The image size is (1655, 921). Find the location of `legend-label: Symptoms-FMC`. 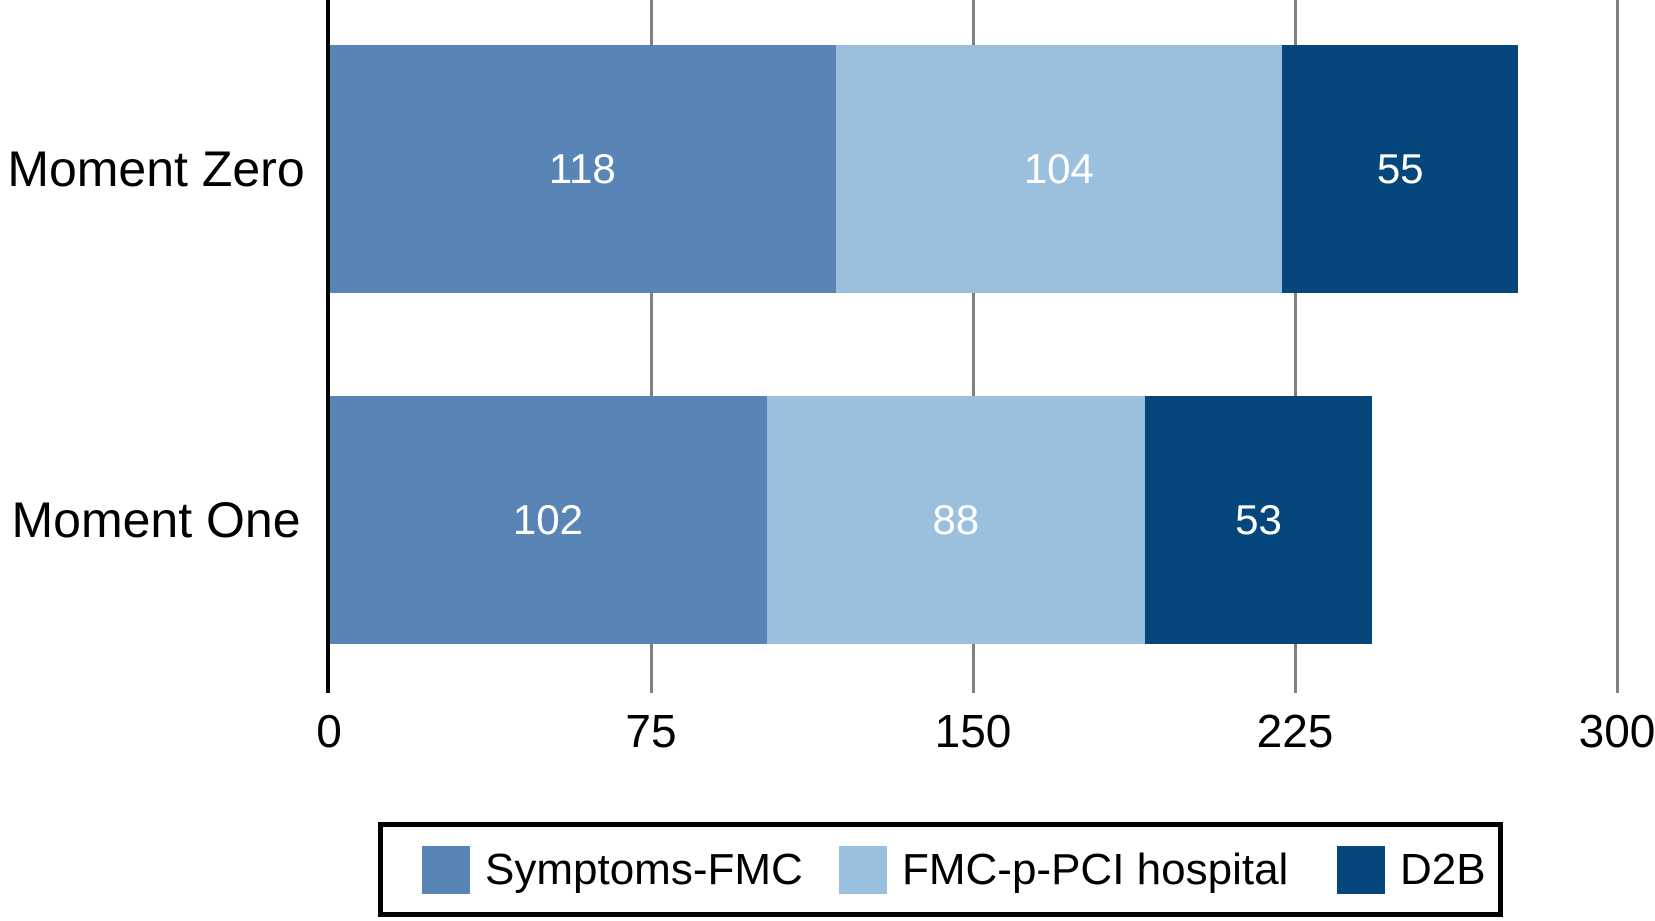

legend-label: Symptoms-FMC is located at coordinates (644, 869).